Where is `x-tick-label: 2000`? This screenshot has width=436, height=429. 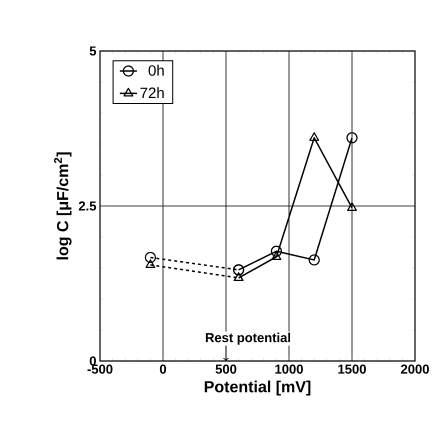 x-tick-label: 2000 is located at coordinates (415, 369).